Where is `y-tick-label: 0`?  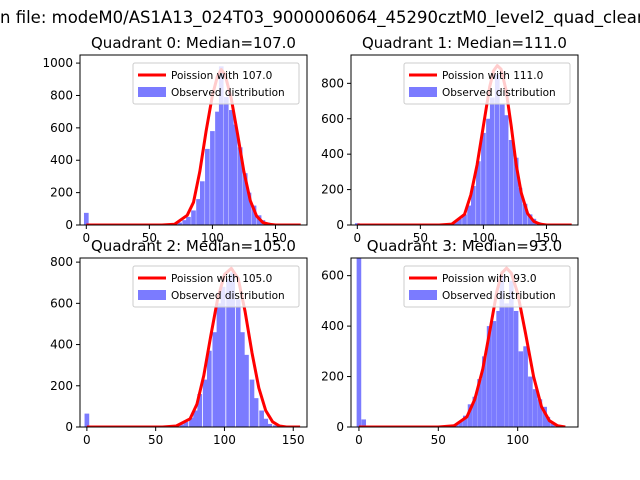 y-tick-label: 0 is located at coordinates (69, 427).